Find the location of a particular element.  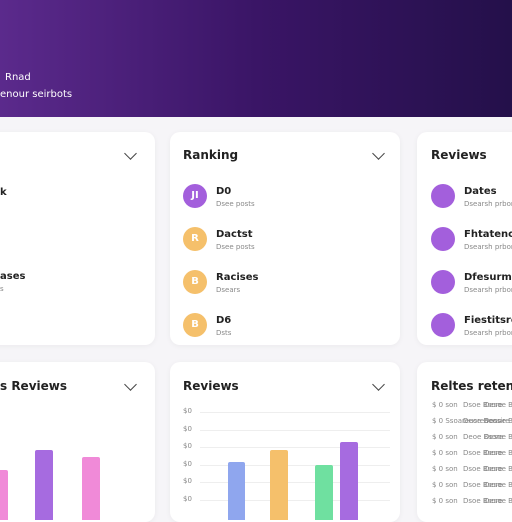

sub: s is located at coordinates (2, 289).